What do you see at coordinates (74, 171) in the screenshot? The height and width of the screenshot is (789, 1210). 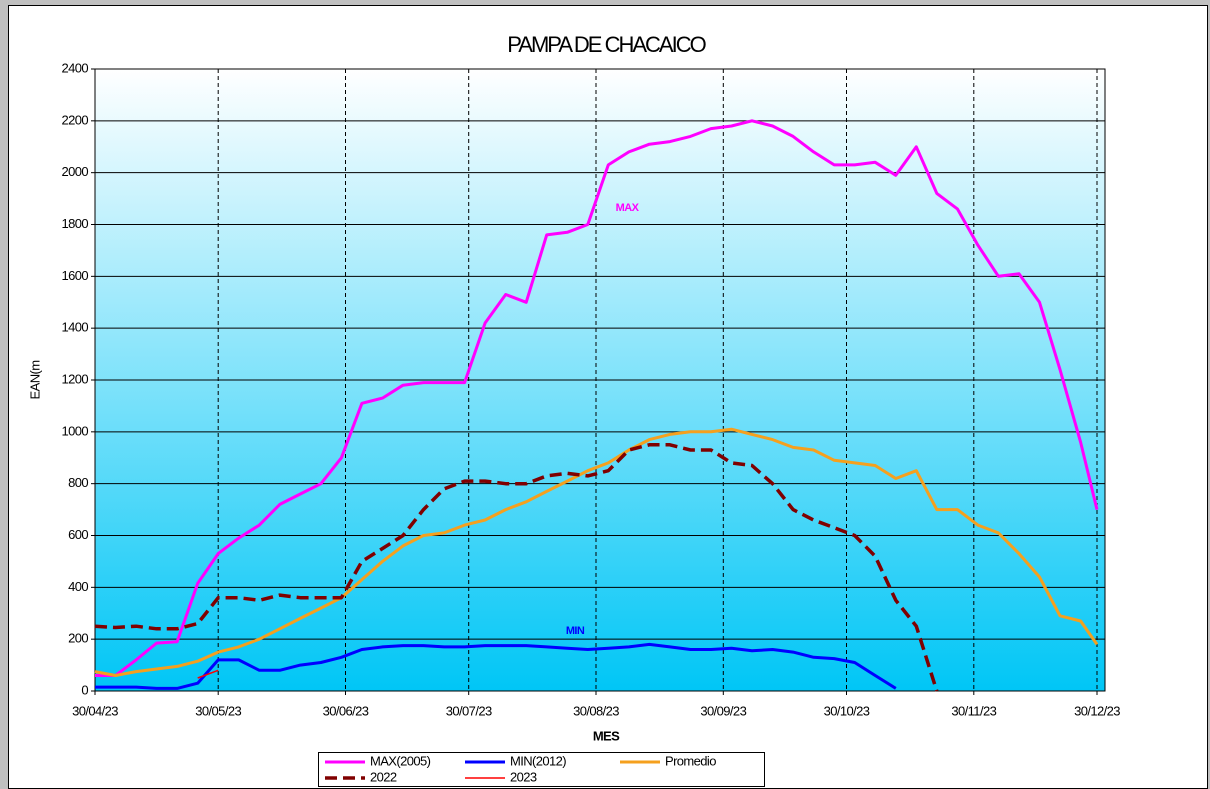 I see `y-tick-label: 2000` at bounding box center [74, 171].